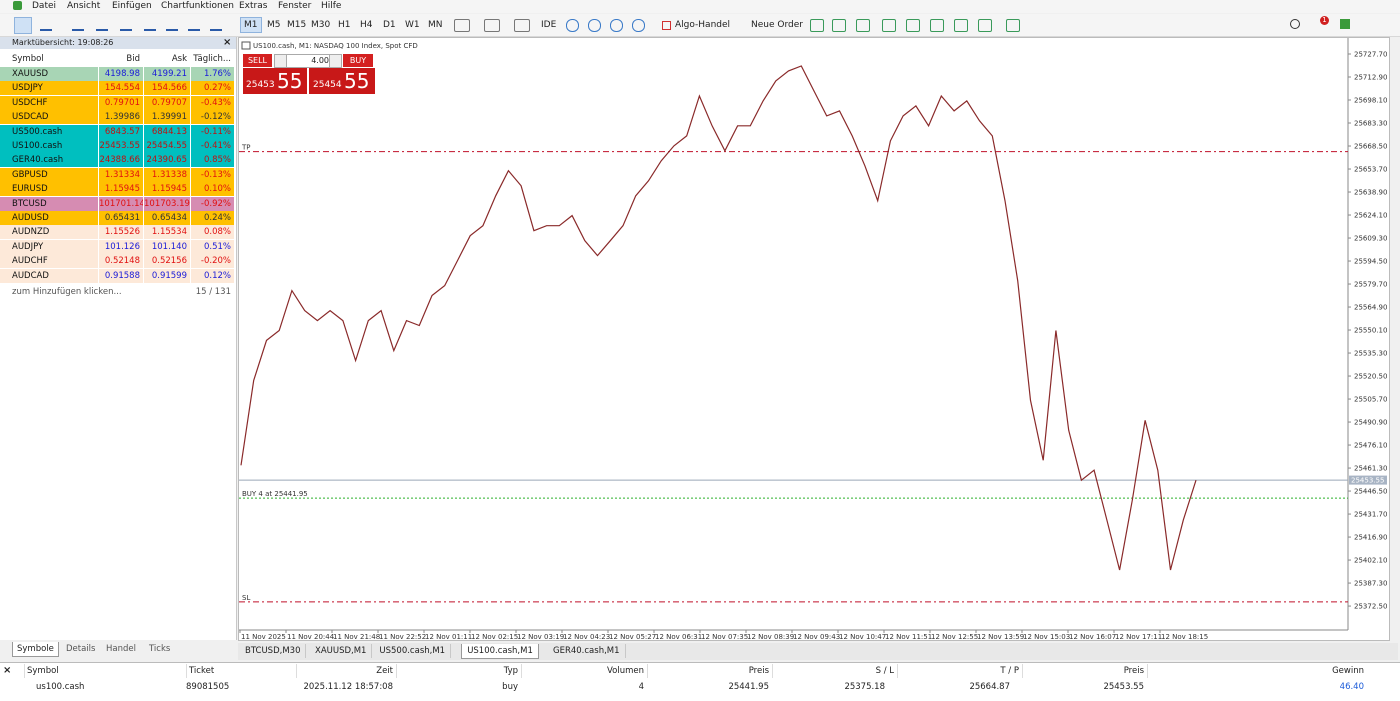 The image size is (1400, 701). I want to click on menu-item: Einfügen, so click(132, 6).